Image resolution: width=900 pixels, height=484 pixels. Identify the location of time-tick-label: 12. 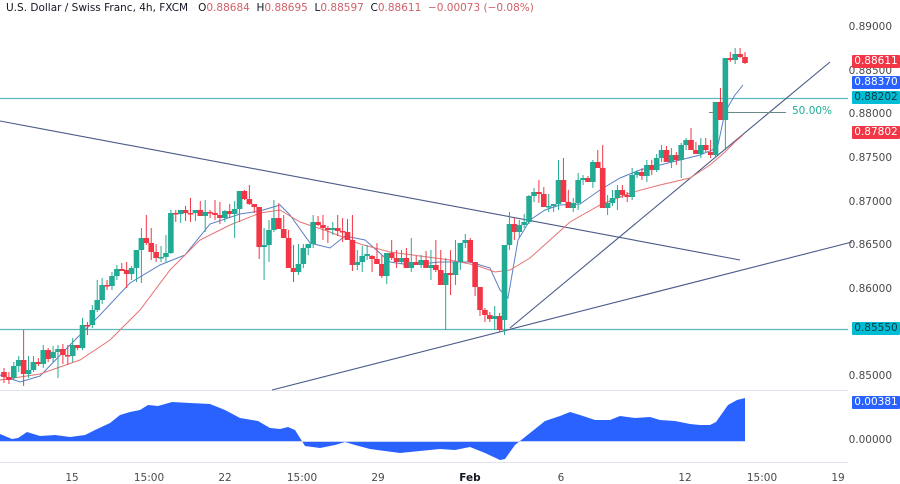
(685, 478).